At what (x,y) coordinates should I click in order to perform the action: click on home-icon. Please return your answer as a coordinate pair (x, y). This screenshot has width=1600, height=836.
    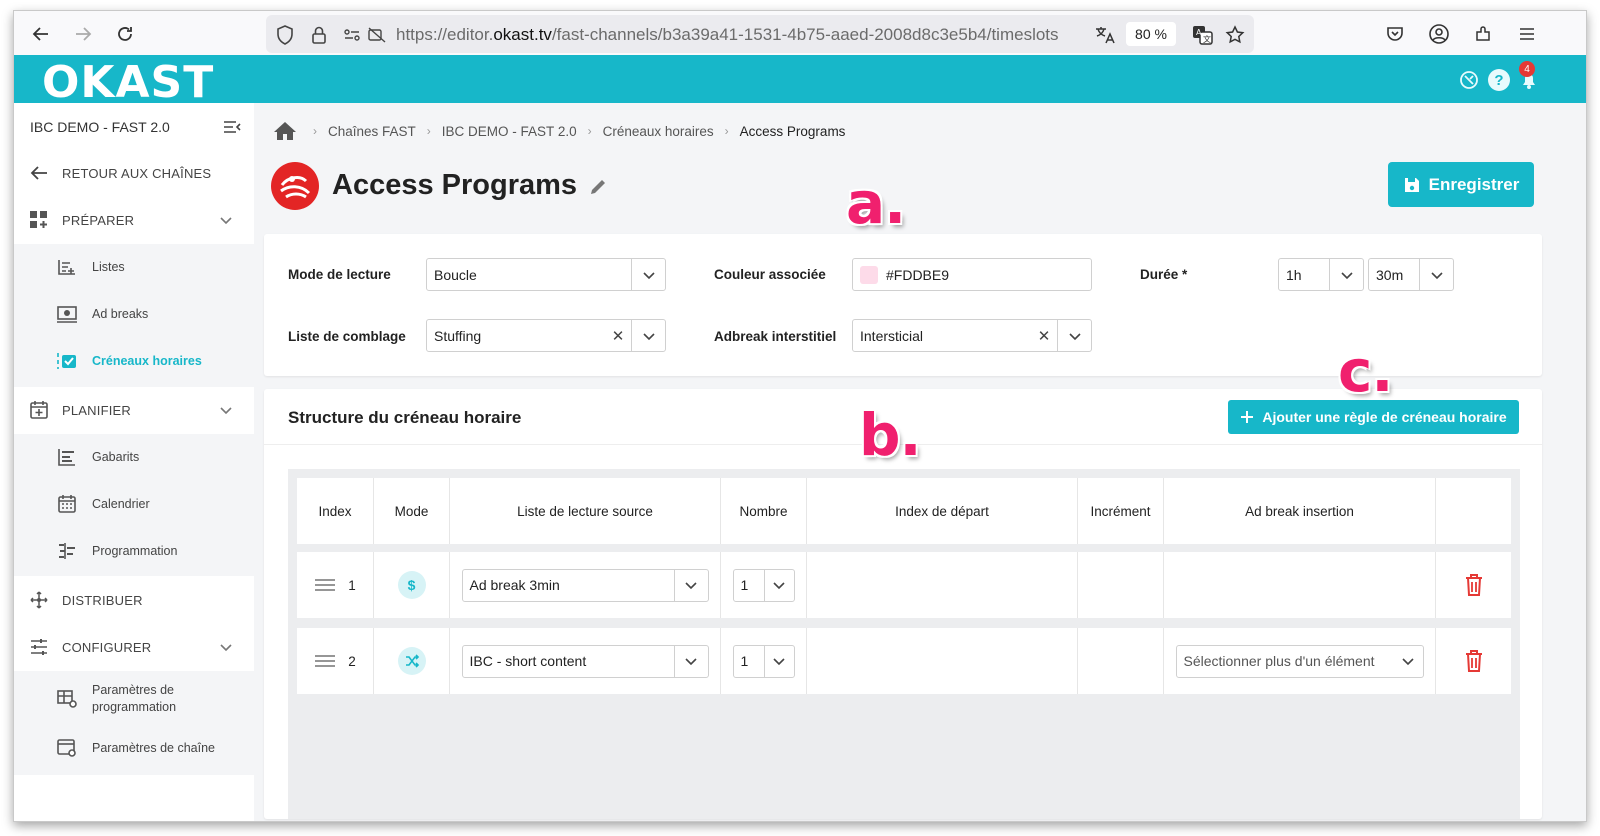
    Looking at the image, I should click on (285, 131).